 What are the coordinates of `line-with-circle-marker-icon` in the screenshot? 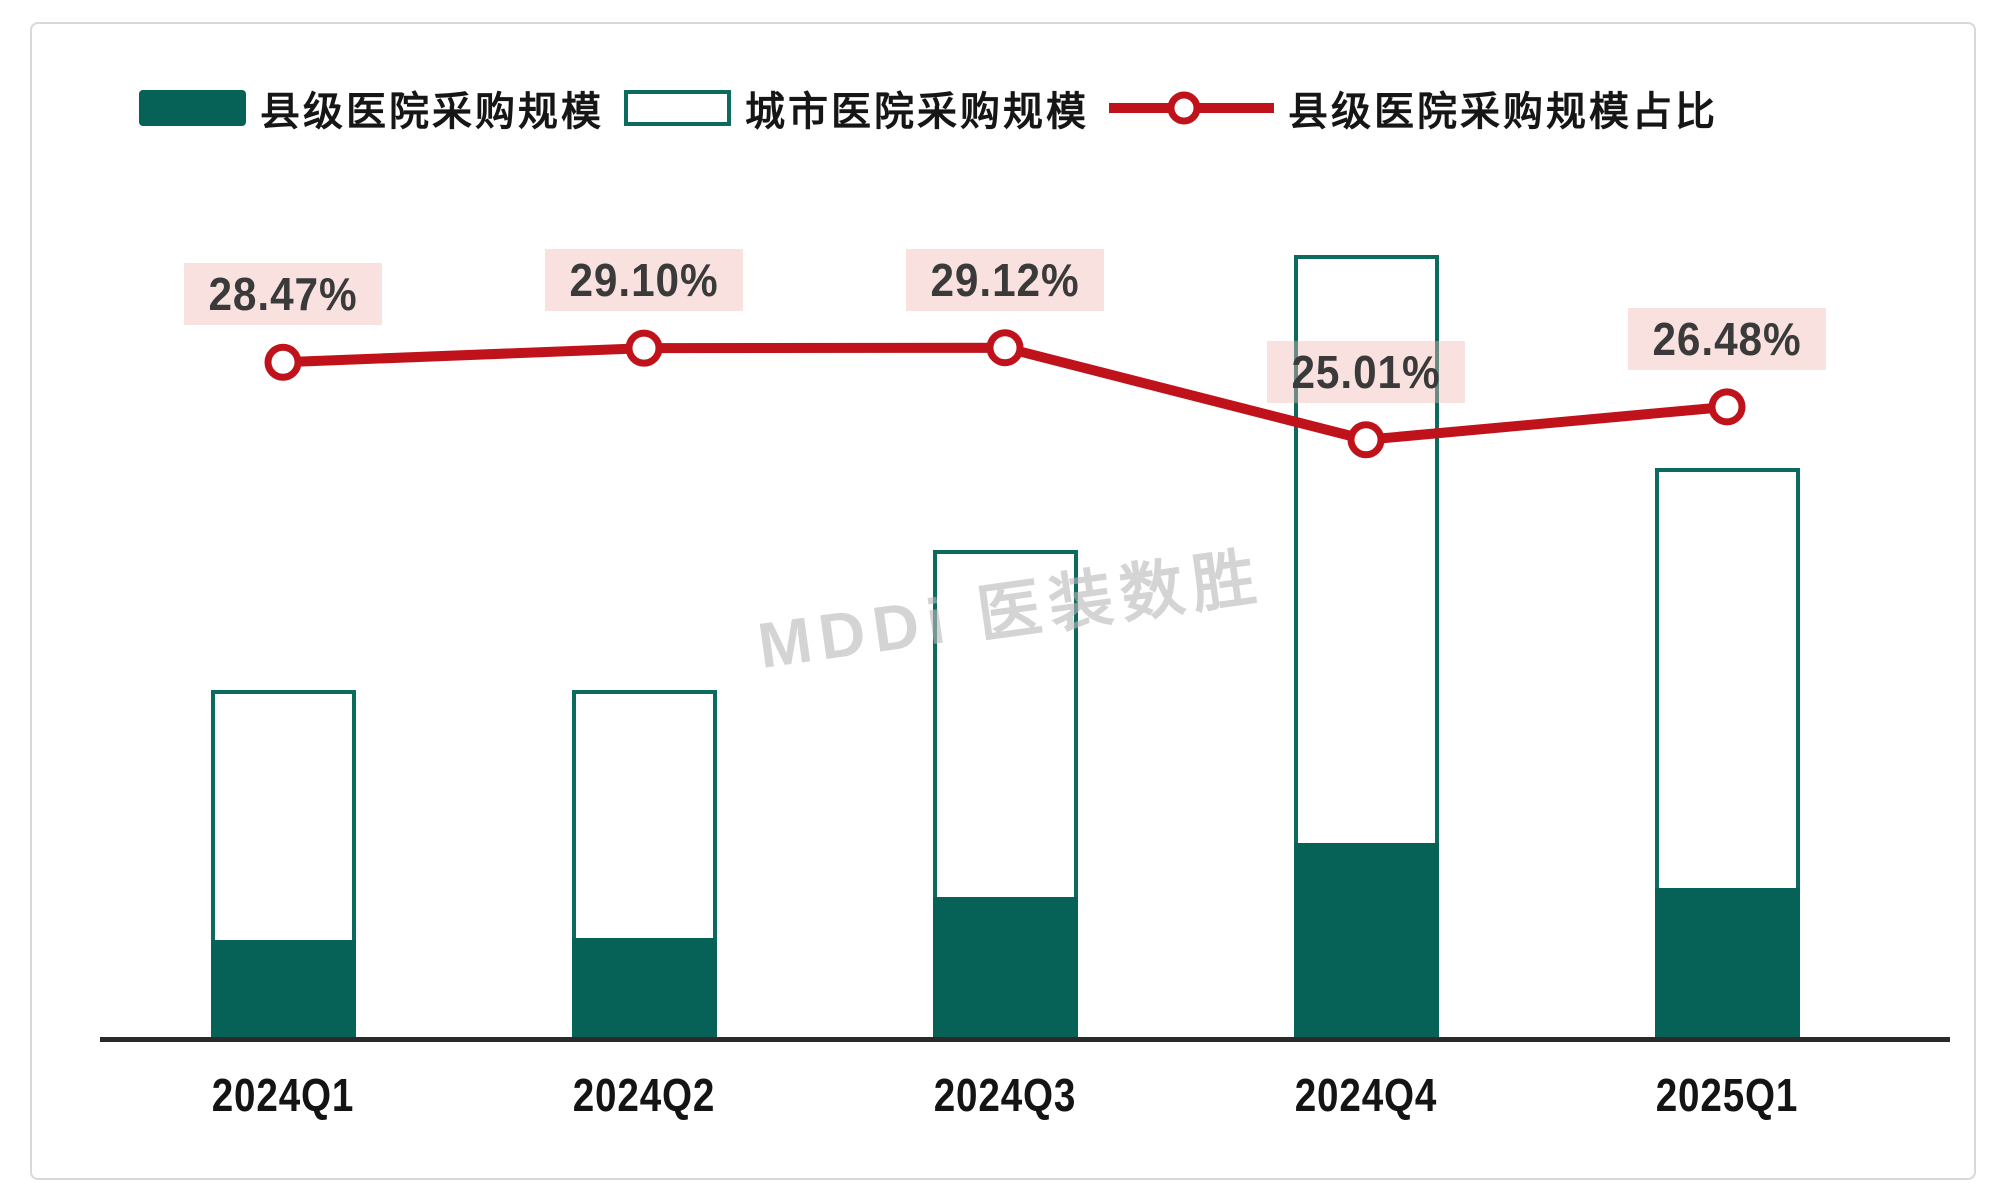 It's located at (1191, 108).